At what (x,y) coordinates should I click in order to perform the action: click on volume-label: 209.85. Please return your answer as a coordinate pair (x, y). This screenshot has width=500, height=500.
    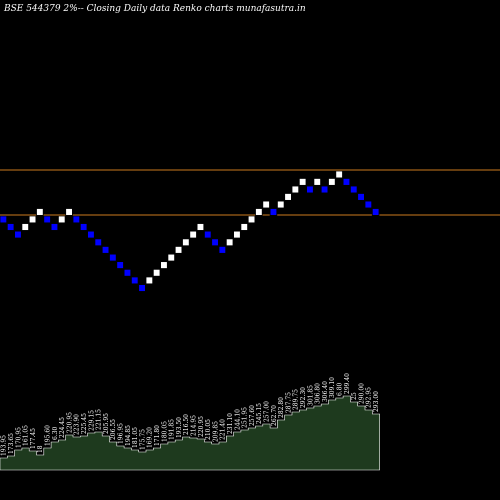
    Looking at the image, I should click on (215, 431).